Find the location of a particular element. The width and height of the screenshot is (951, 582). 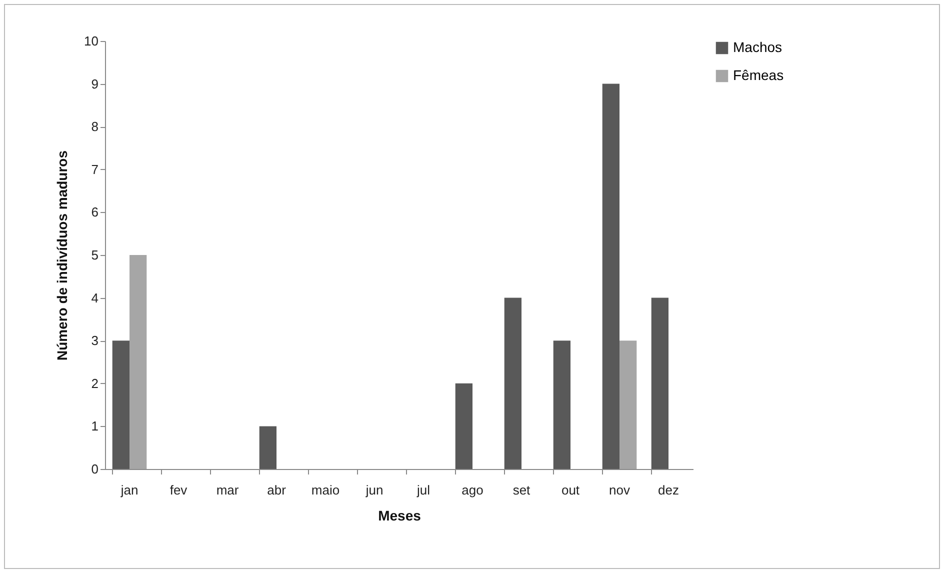

x-tick-label: dez is located at coordinates (668, 490).